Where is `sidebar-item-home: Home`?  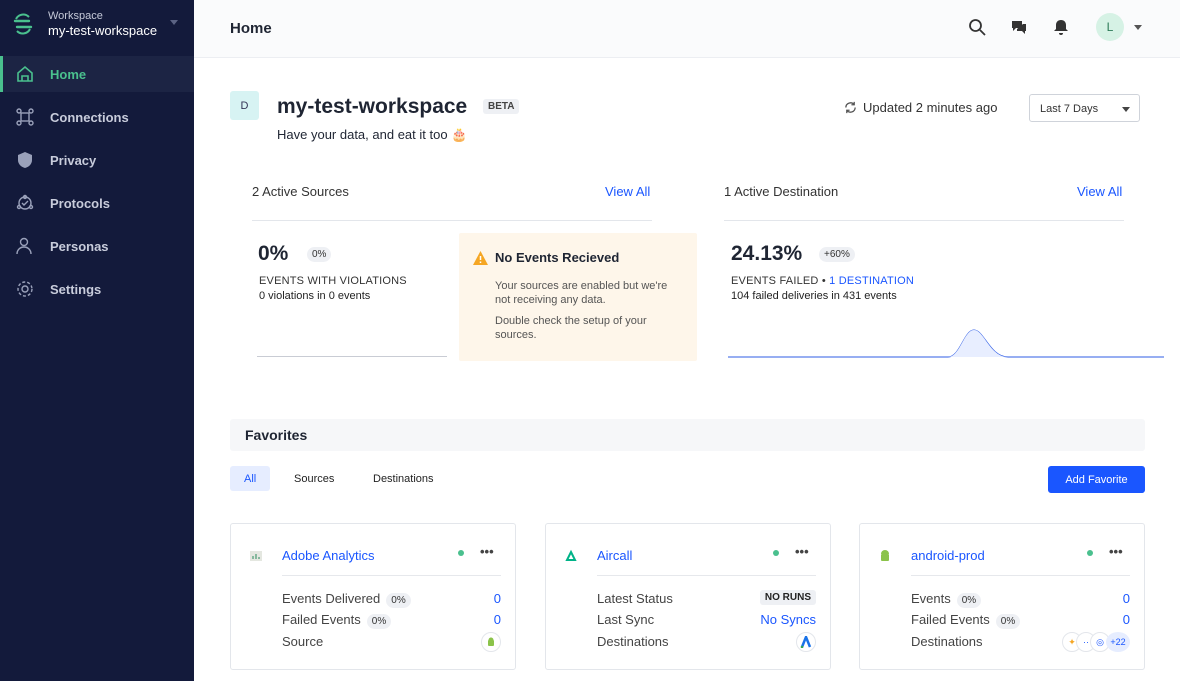 sidebar-item-home: Home is located at coordinates (97, 74).